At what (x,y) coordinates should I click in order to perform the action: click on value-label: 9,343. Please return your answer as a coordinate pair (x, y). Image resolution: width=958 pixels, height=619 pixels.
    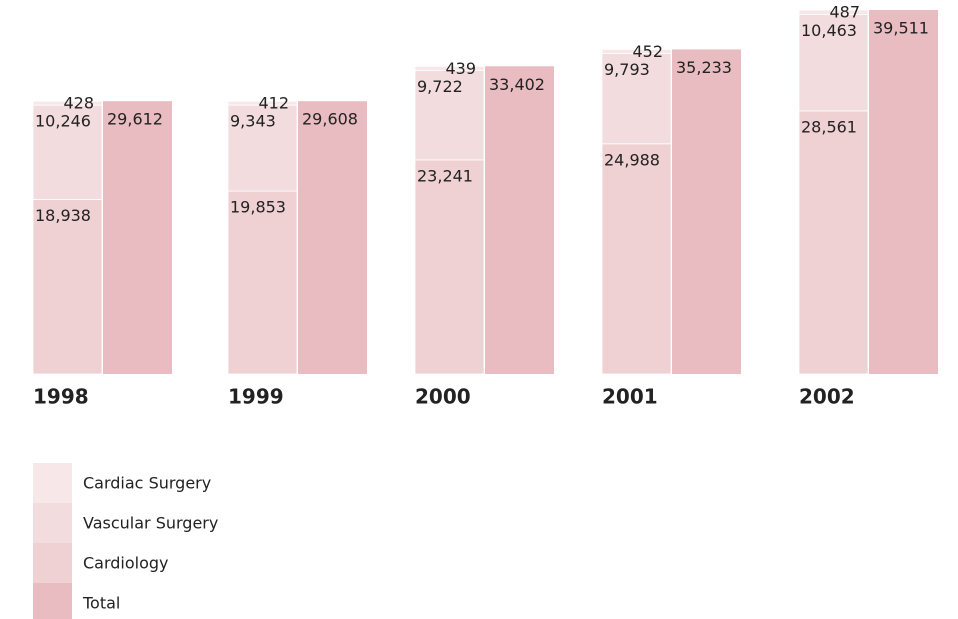
    Looking at the image, I should click on (253, 121).